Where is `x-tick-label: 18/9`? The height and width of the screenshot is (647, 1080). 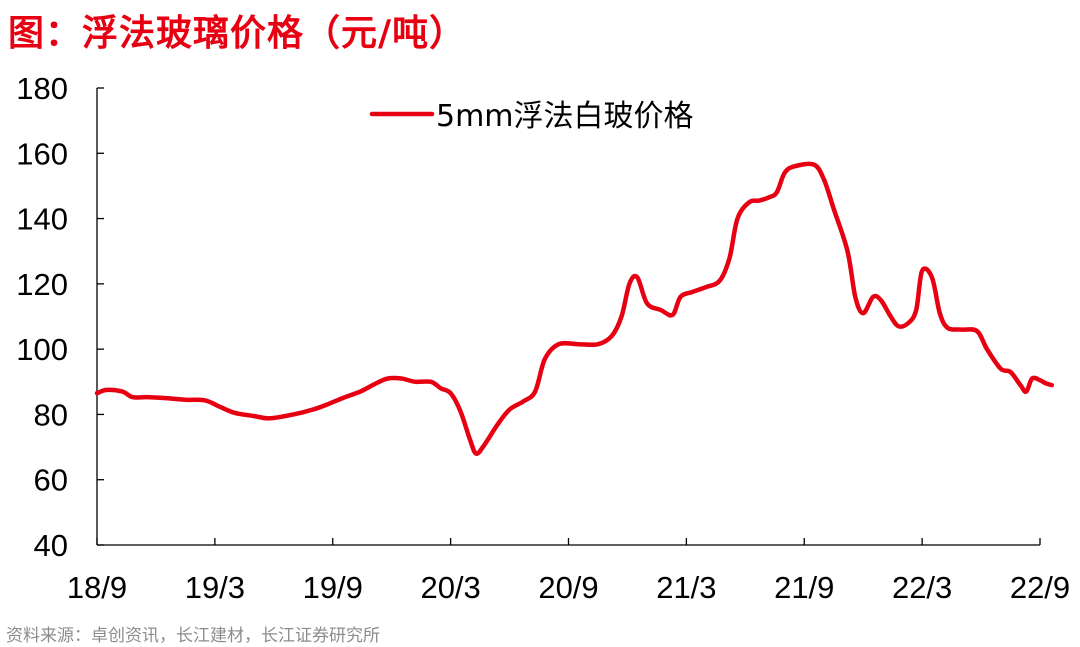
x-tick-label: 18/9 is located at coordinates (97, 587).